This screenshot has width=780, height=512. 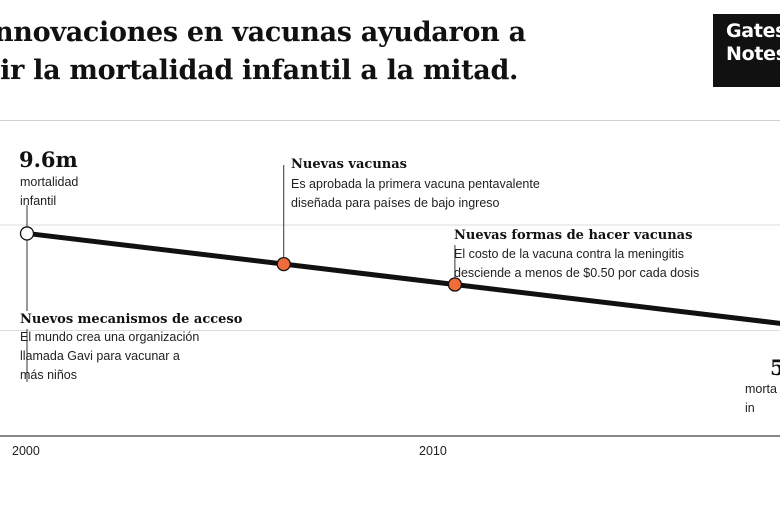 I want to click on logo-line-2: Notes, so click(x=753, y=54).